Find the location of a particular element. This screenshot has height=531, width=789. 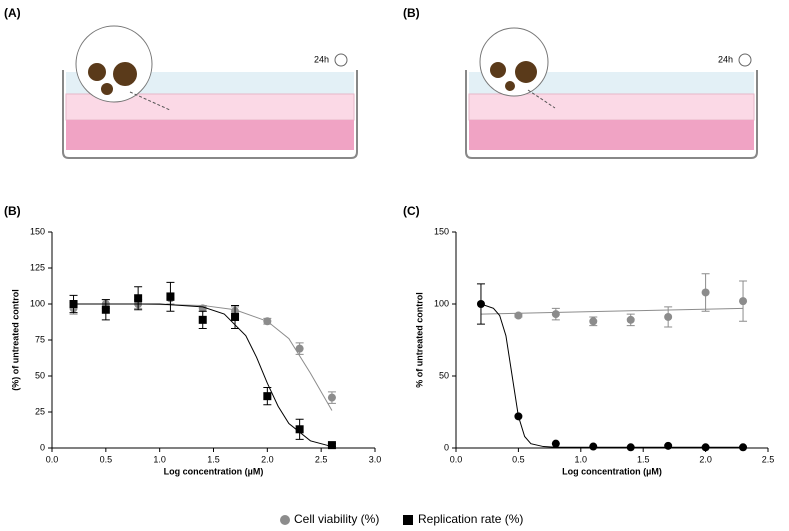

x-tick-label: 3.0 is located at coordinates (375, 459).